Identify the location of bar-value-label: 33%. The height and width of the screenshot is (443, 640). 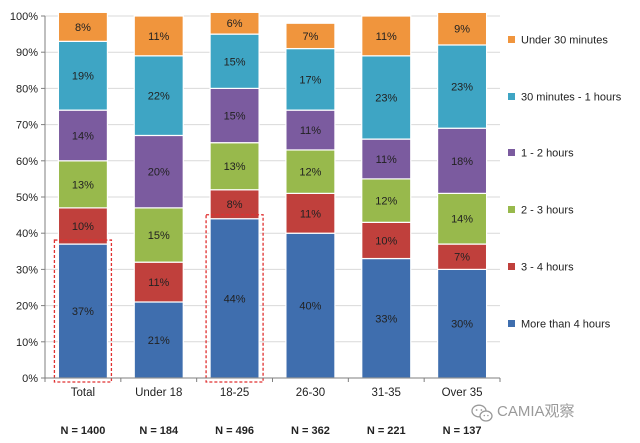
(386, 319).